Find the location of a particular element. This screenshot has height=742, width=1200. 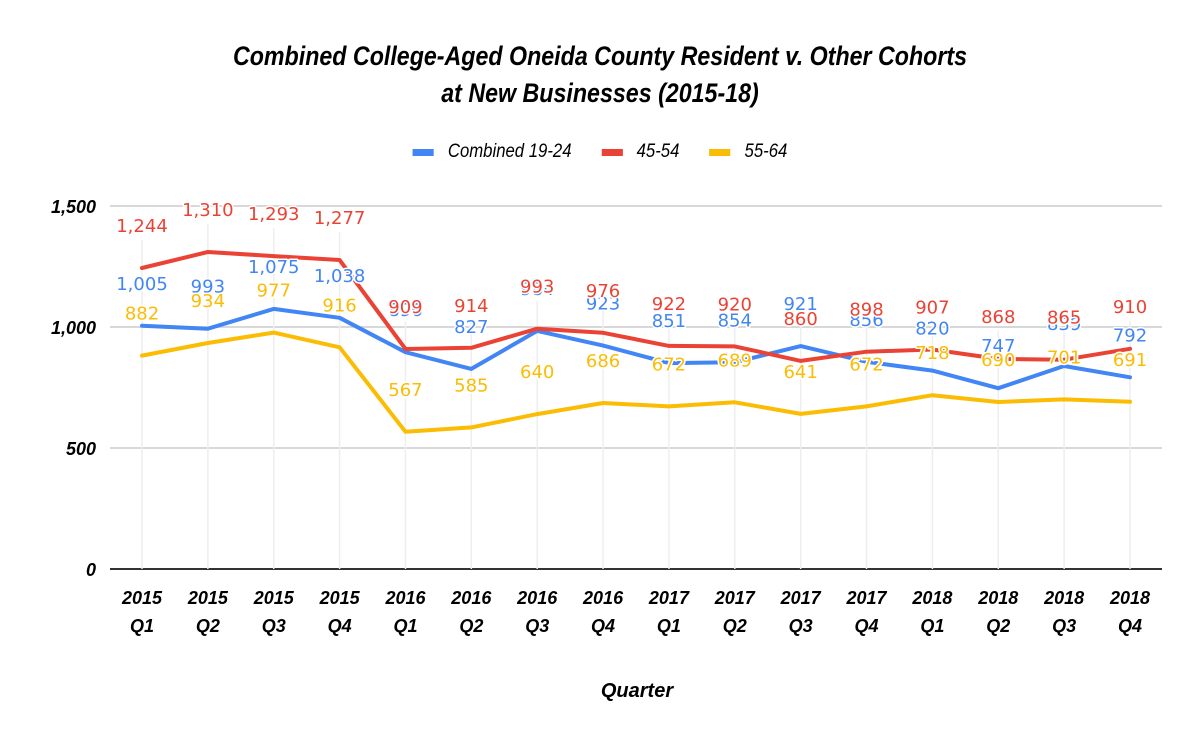

y-tick-label: 1,500 is located at coordinates (73, 207).